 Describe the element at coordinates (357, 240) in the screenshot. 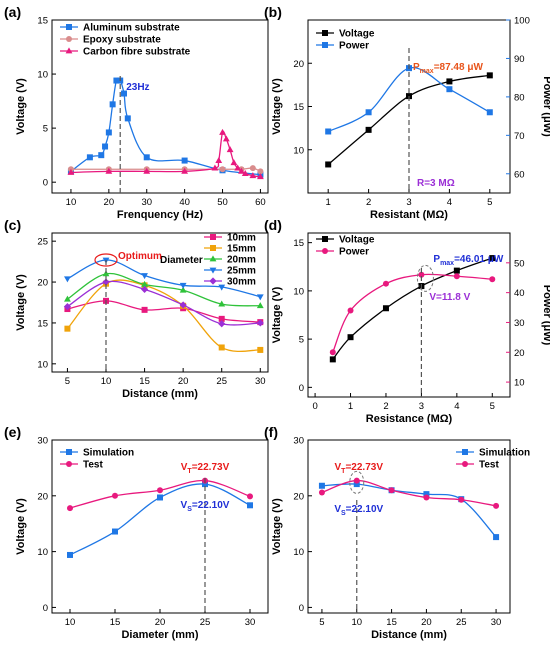

I see `legend-entry: Voltage` at that location.